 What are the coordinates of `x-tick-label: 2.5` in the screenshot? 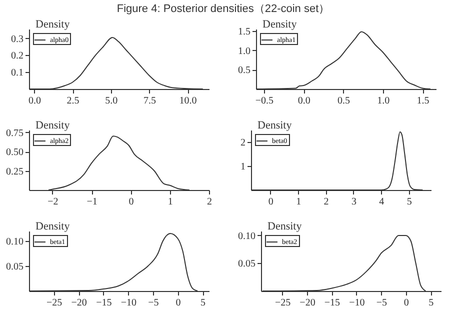 It's located at (73, 101).